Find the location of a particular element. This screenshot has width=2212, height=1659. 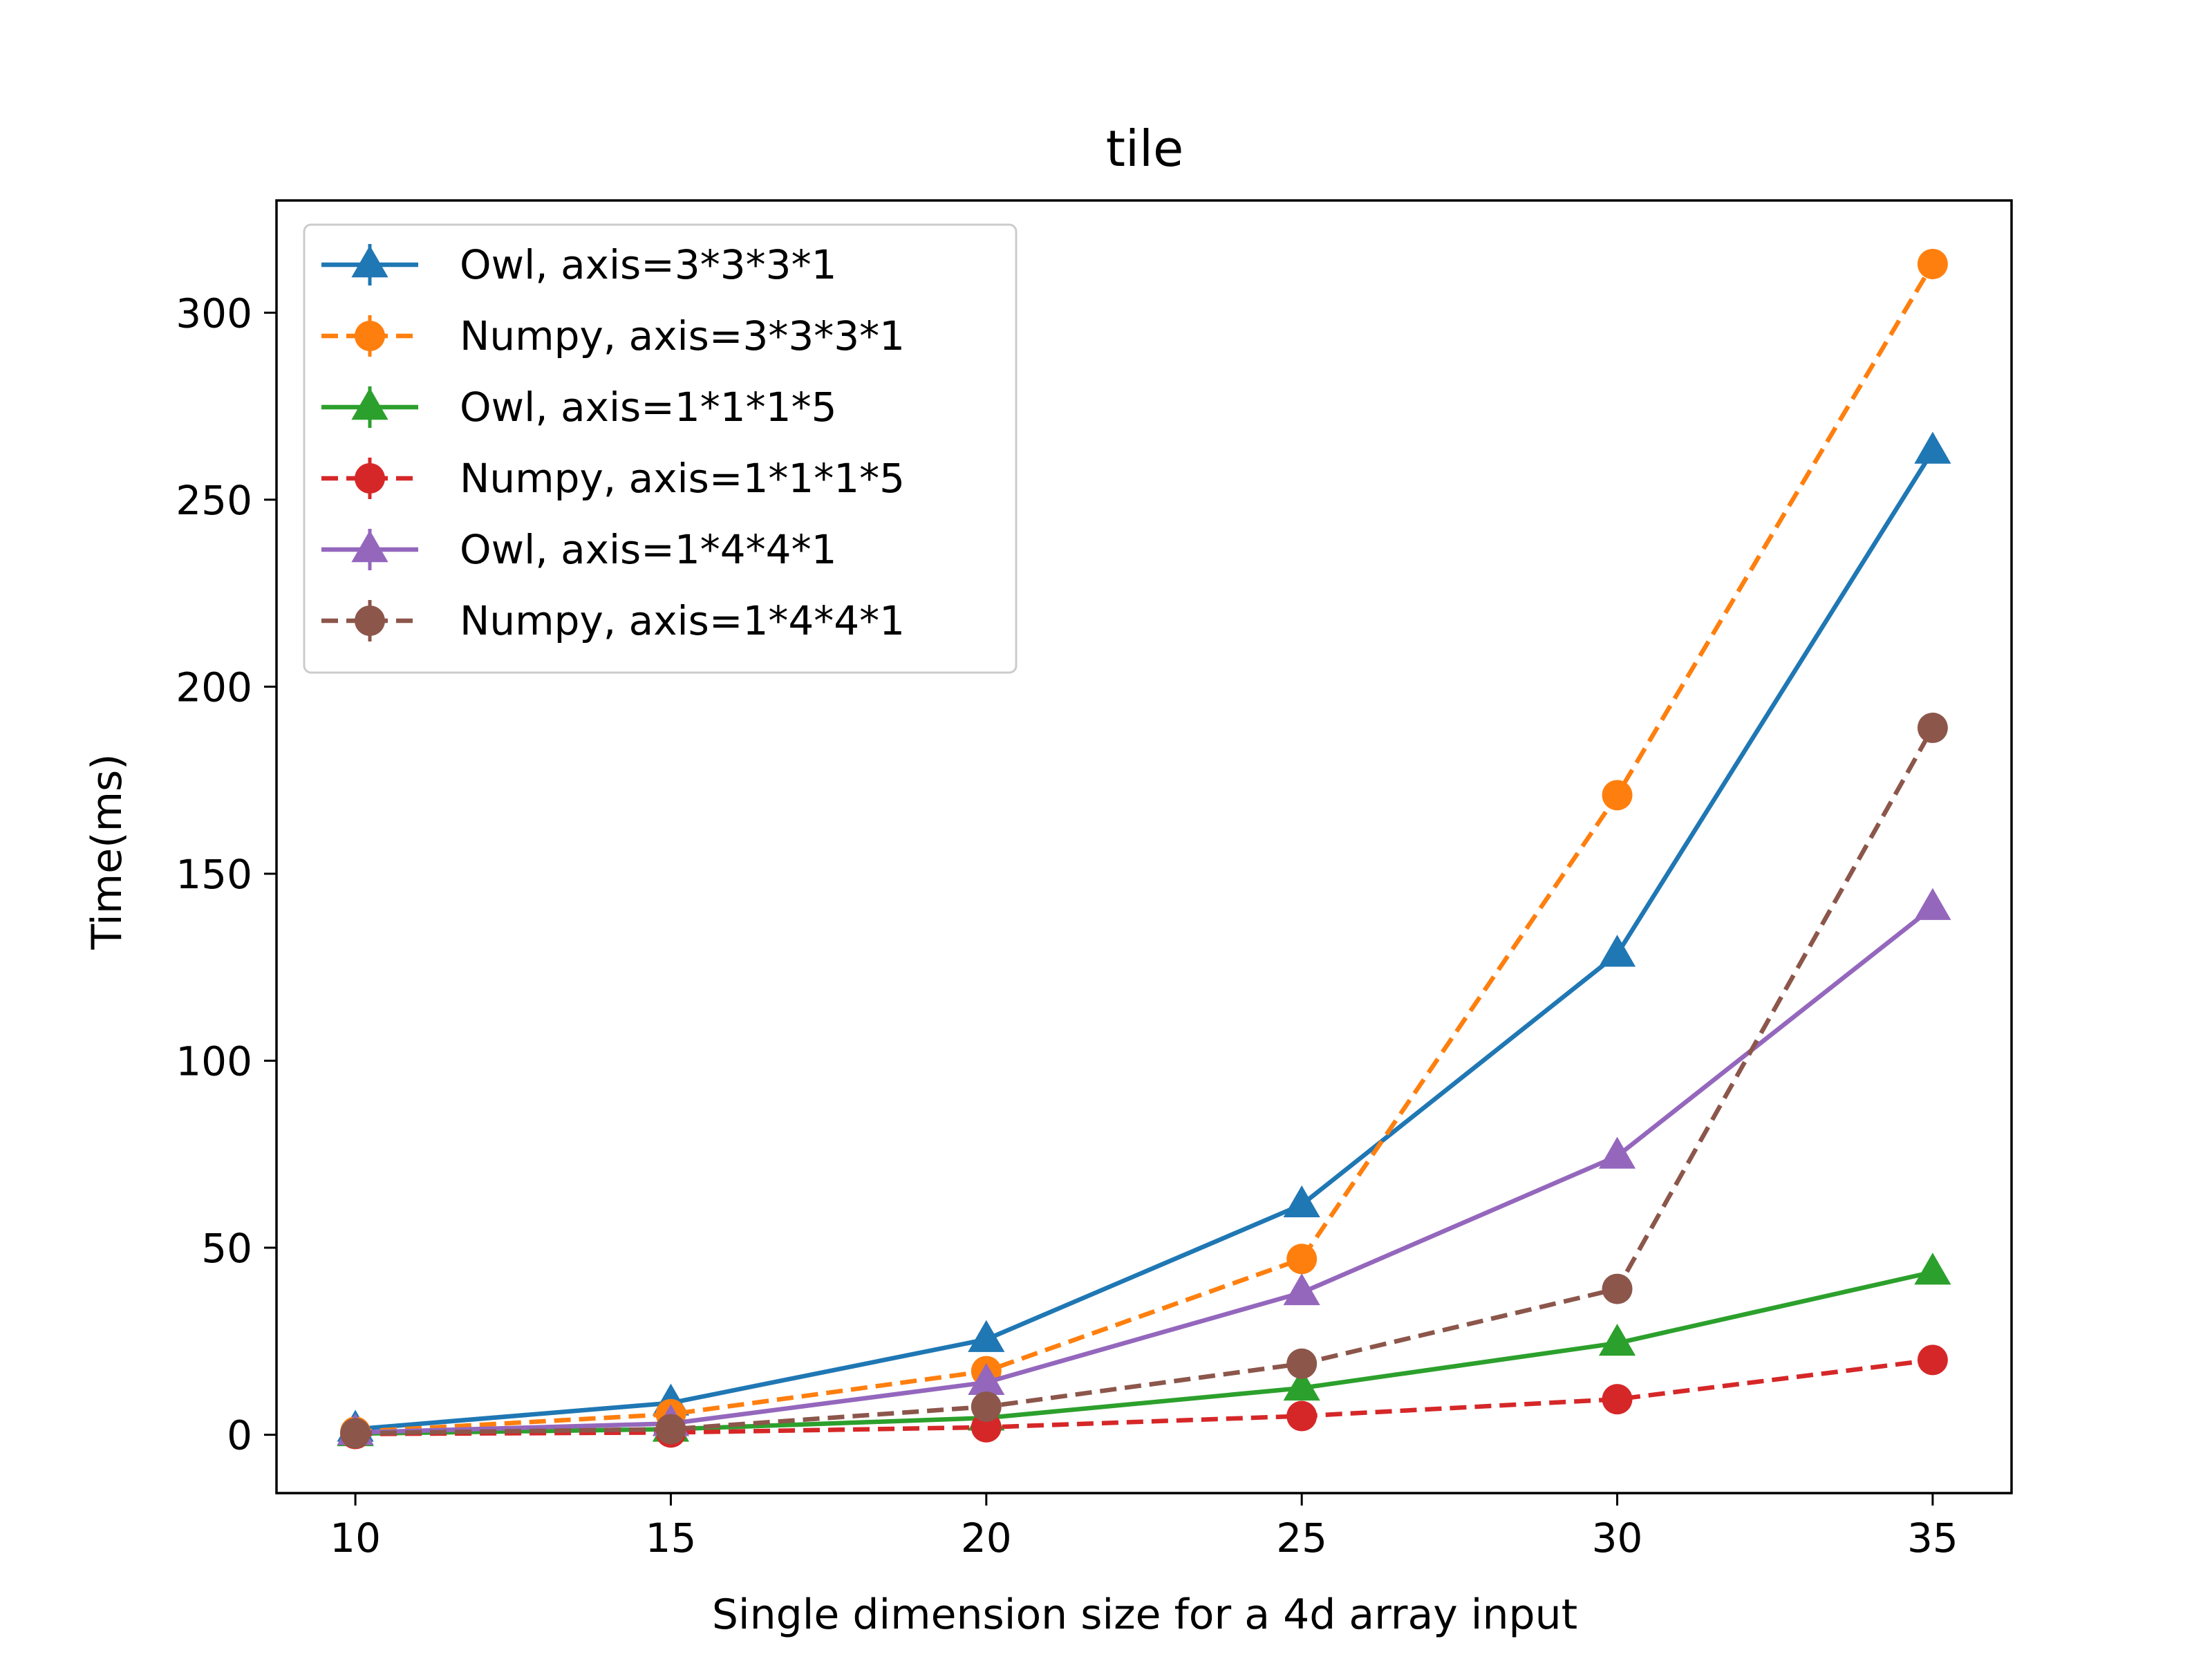

legend-entry: Owl, axis=3*3*3*1 is located at coordinates (578, 264).